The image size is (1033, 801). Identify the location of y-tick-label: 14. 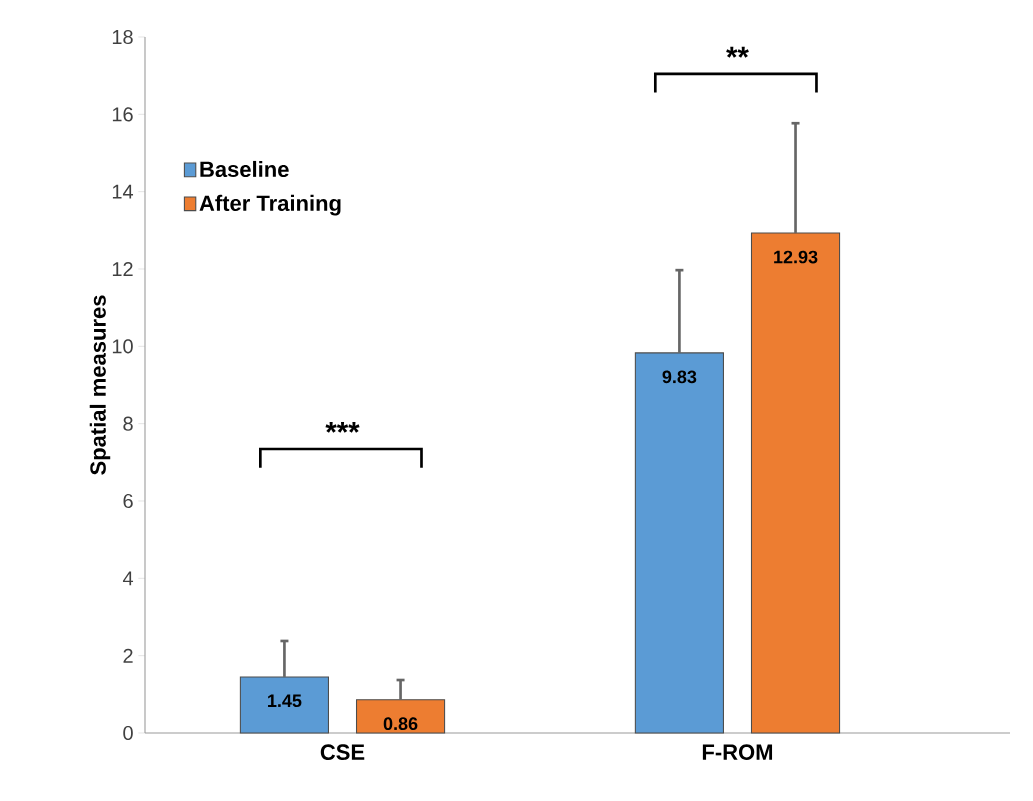
(123, 191).